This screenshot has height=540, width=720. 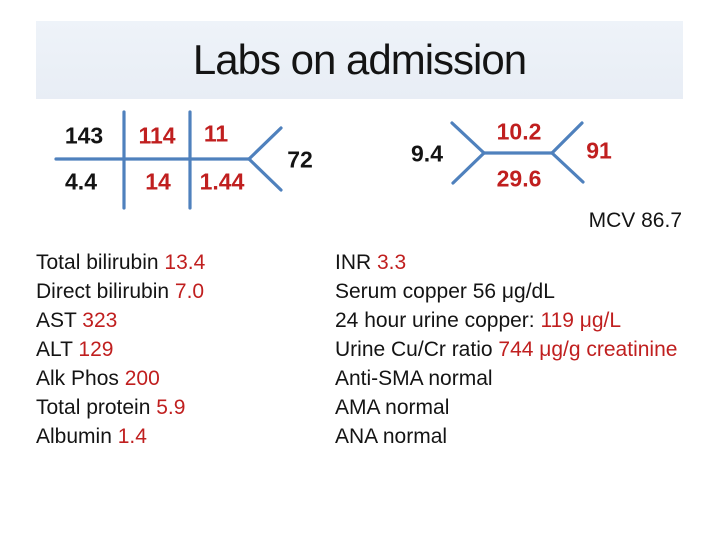 I want to click on lab-value: 119 μg/L, so click(x=581, y=320).